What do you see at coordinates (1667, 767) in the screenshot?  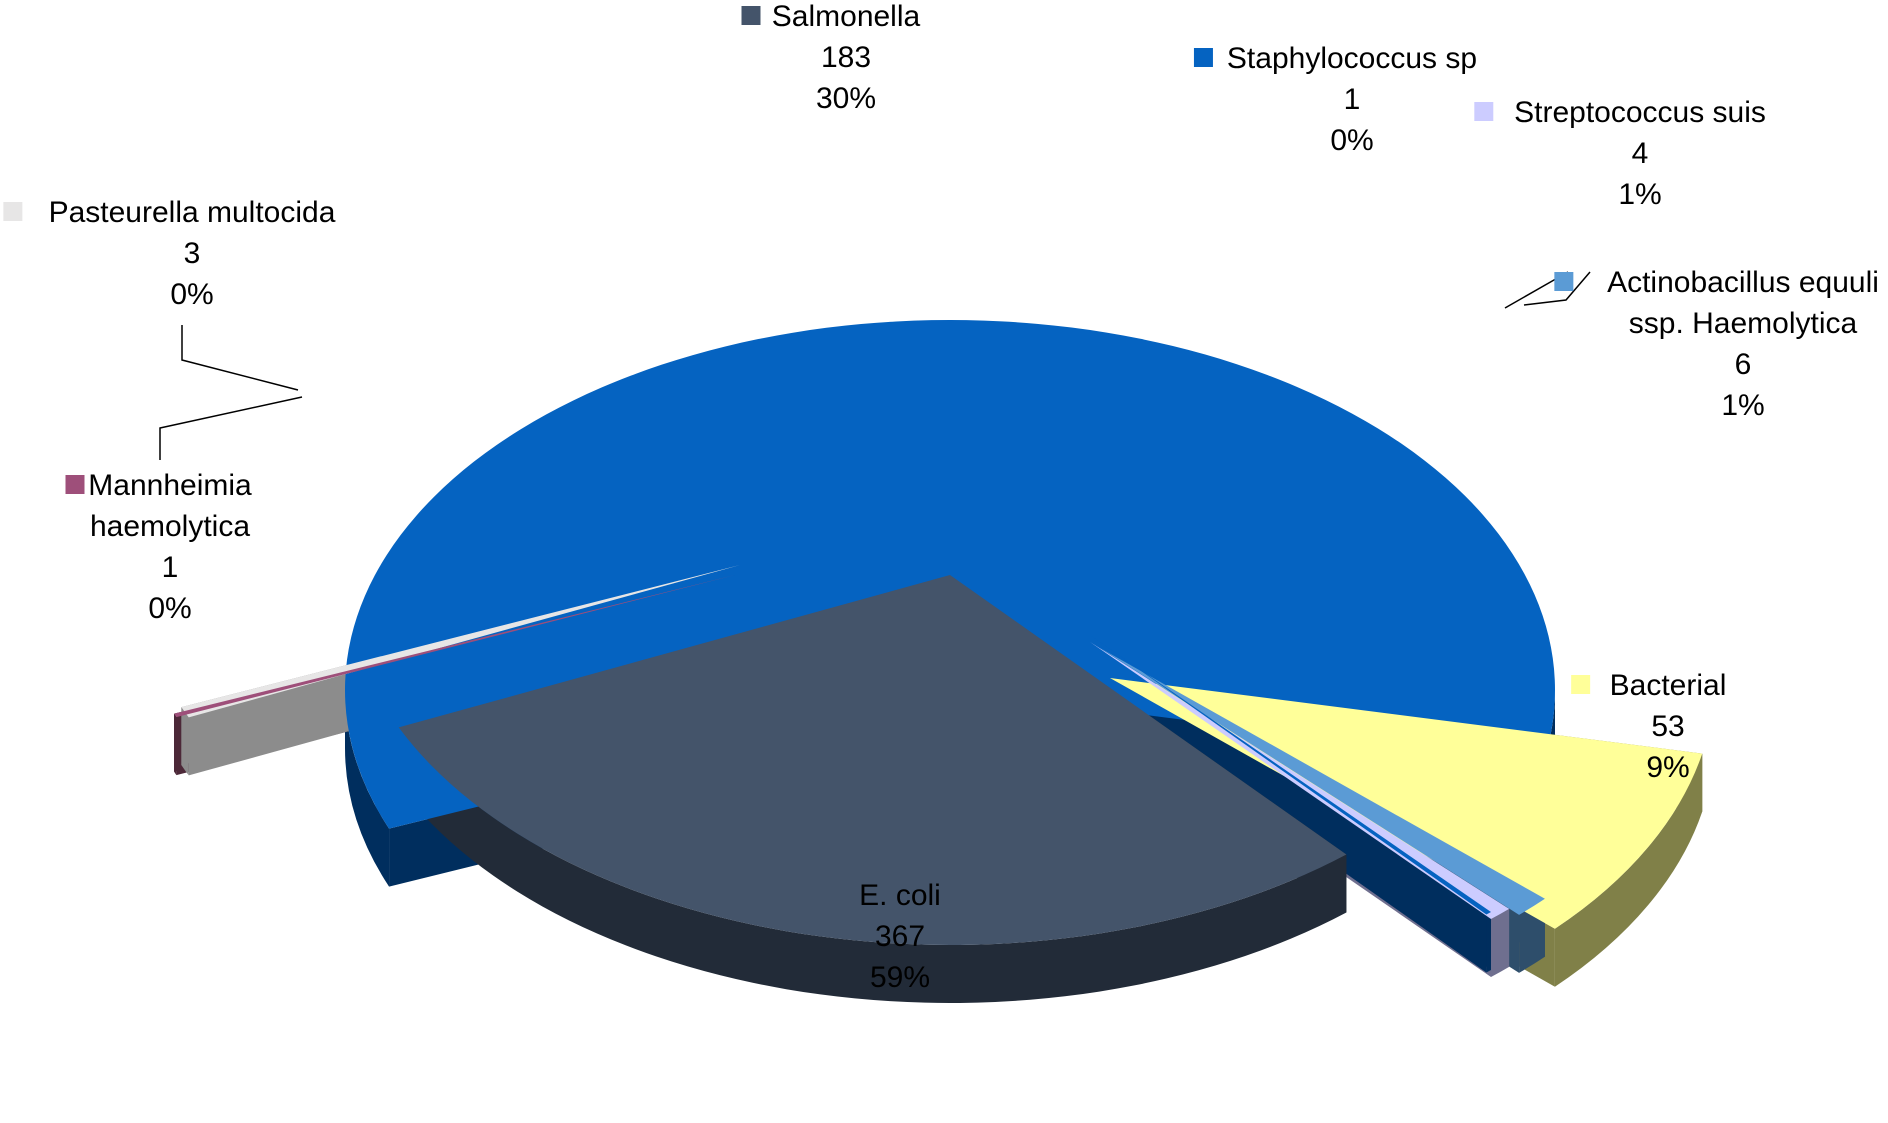 I see `label-percent: 9%` at bounding box center [1667, 767].